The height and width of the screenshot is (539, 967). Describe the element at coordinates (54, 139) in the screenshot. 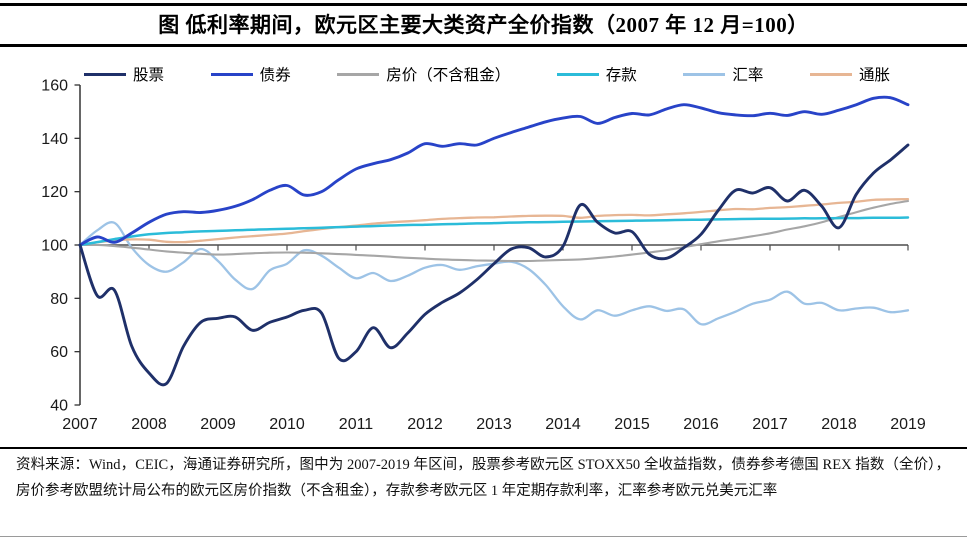

I see `y-axis-tick-label: 140` at that location.